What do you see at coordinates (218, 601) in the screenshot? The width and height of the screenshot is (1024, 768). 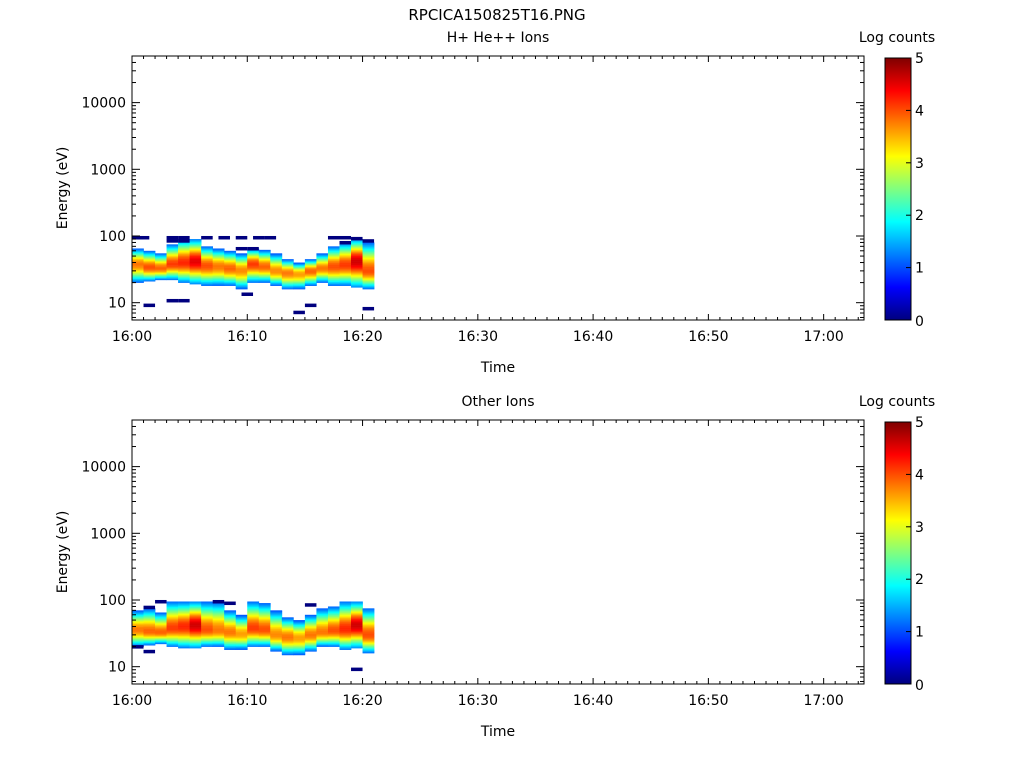 I see `sparse-count-mark` at bounding box center [218, 601].